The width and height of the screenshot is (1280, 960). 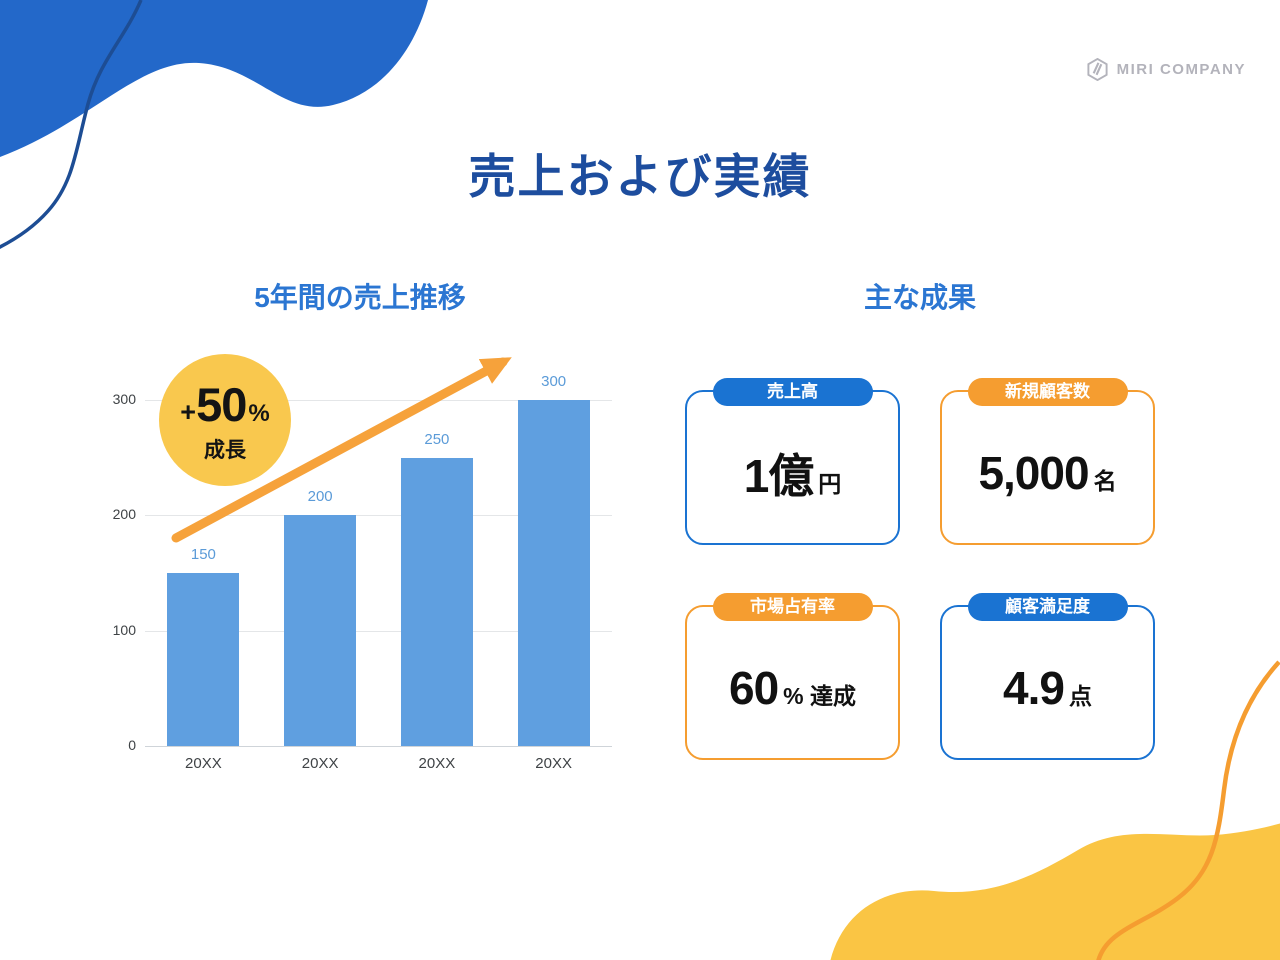 I want to click on bar-value-label: 250, so click(x=437, y=439).